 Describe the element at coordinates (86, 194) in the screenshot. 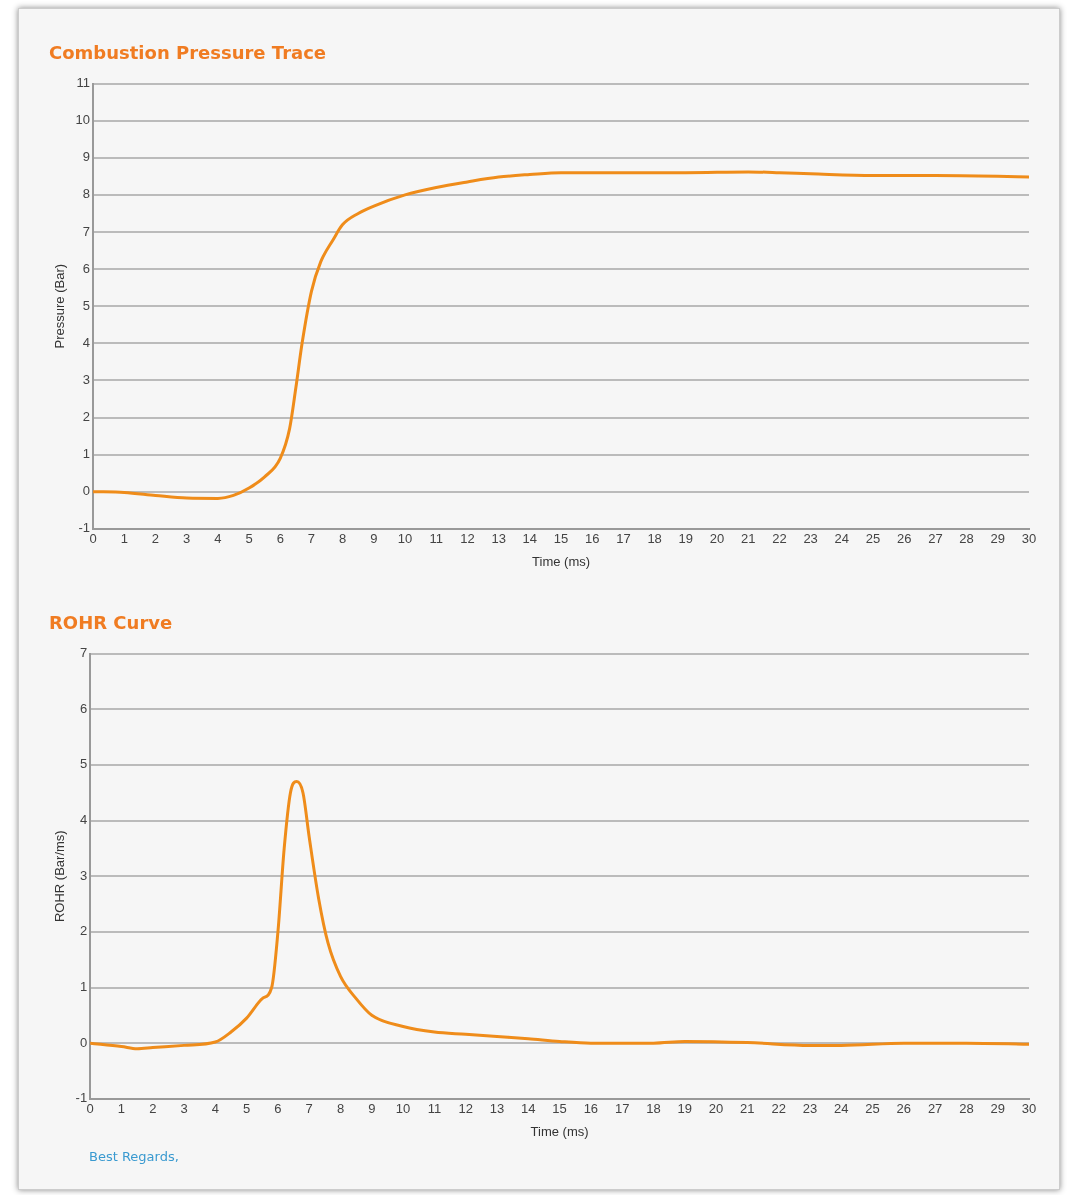

I see `y-tick-label: 8` at that location.